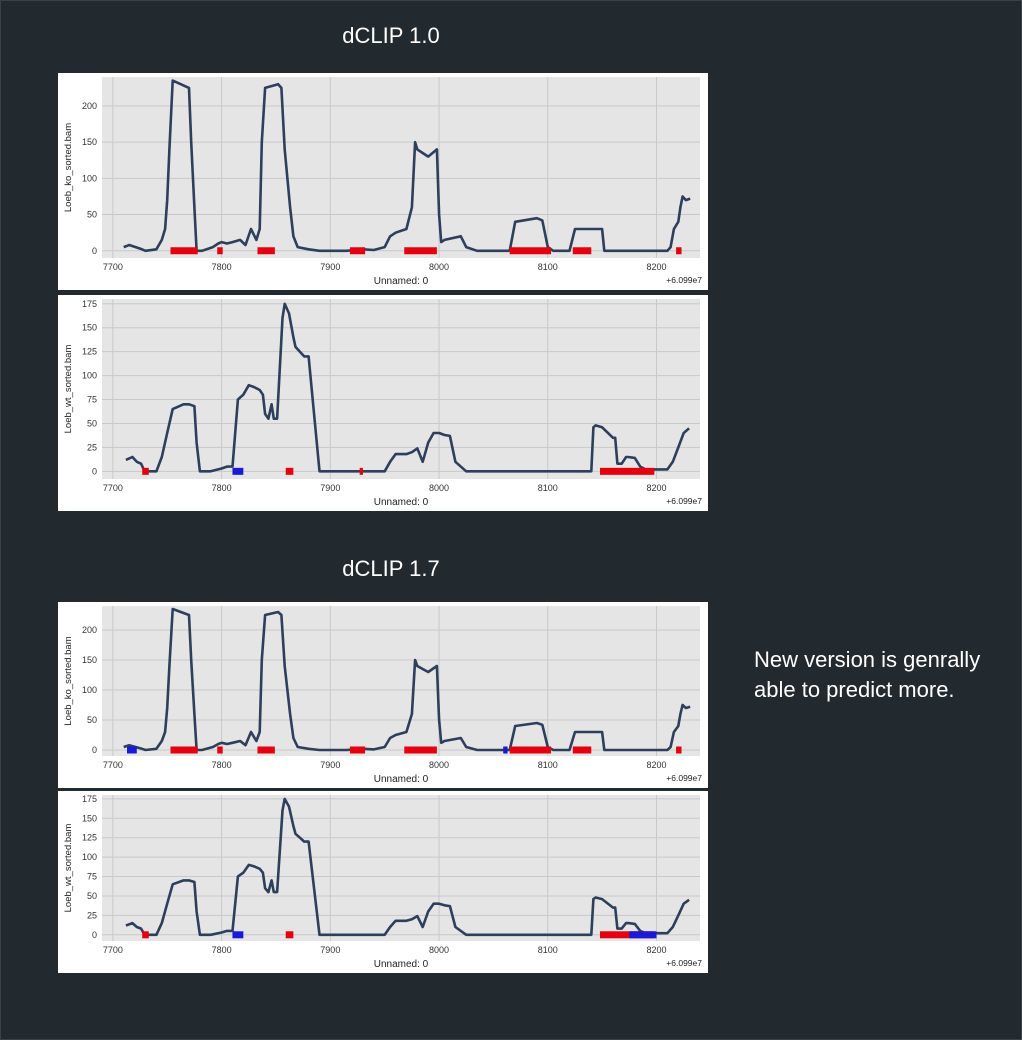  What do you see at coordinates (92, 447) in the screenshot?
I see `y-tick-label: 25` at bounding box center [92, 447].